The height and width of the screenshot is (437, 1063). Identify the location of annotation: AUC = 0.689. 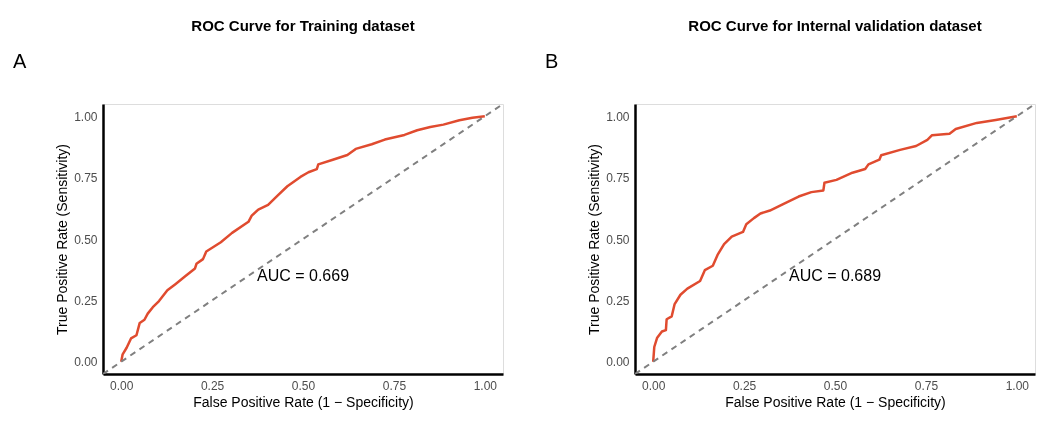
(835, 275).